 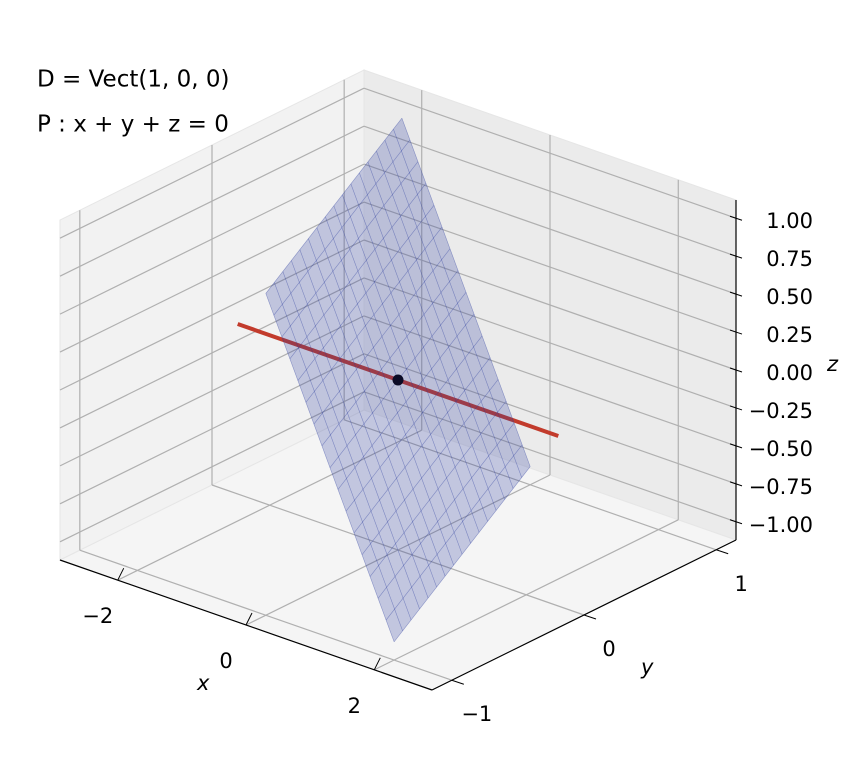 I want to click on legend-plane: P : x + y + z = 0, so click(x=133, y=125).